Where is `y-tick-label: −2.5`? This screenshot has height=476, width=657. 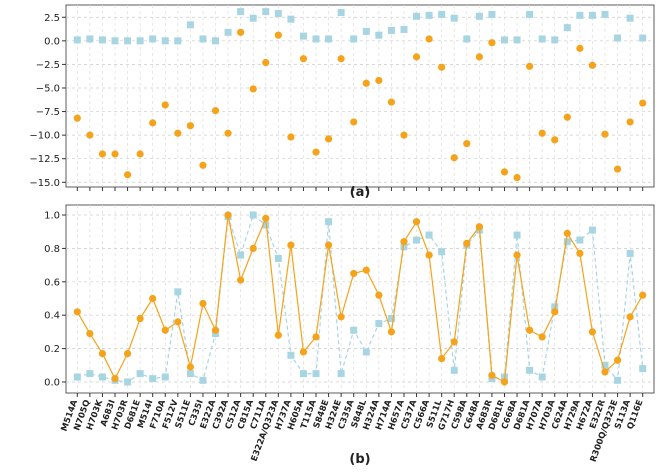
y-tick-label: −2.5 is located at coordinates (48, 65).